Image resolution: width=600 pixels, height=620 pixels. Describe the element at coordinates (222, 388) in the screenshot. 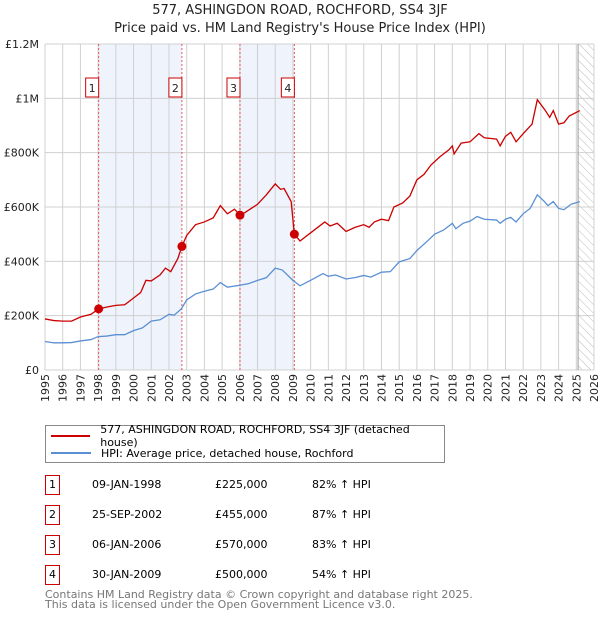

I see `x-tick-label: 2005` at that location.